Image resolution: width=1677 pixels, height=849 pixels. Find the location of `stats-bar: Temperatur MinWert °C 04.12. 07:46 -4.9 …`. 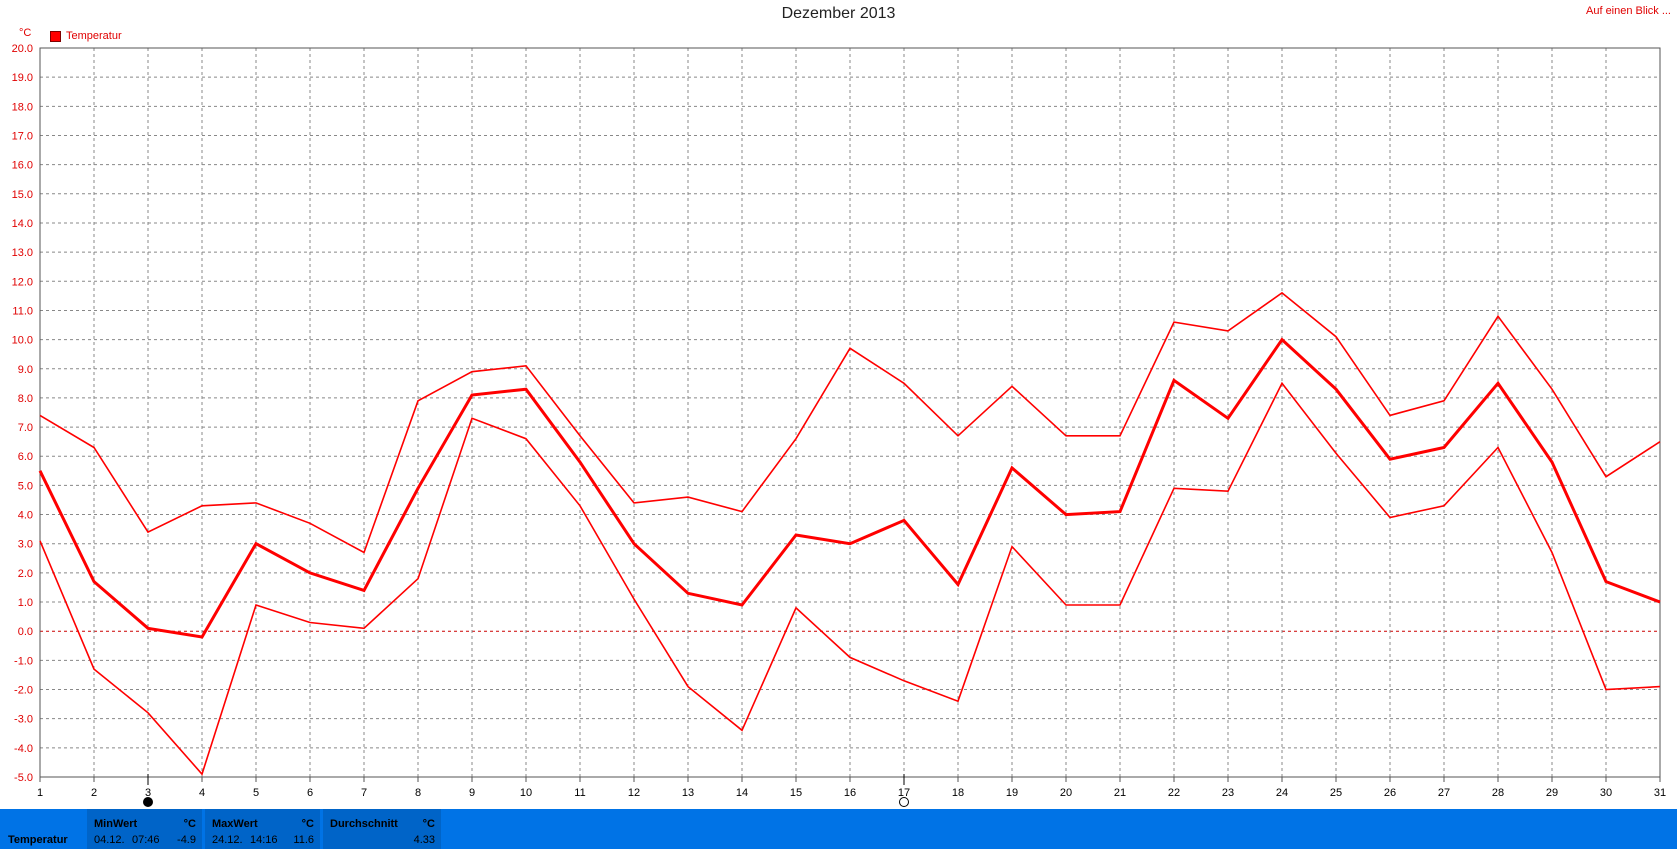

stats-bar: Temperatur MinWert °C 04.12. 07:46 -4.9 … is located at coordinates (838, 829).